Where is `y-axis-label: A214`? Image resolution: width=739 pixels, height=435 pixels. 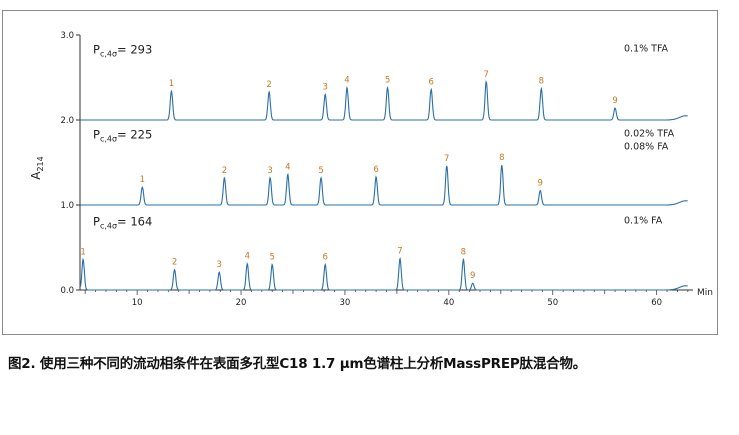
y-axis-label: A214 is located at coordinates (37, 168).